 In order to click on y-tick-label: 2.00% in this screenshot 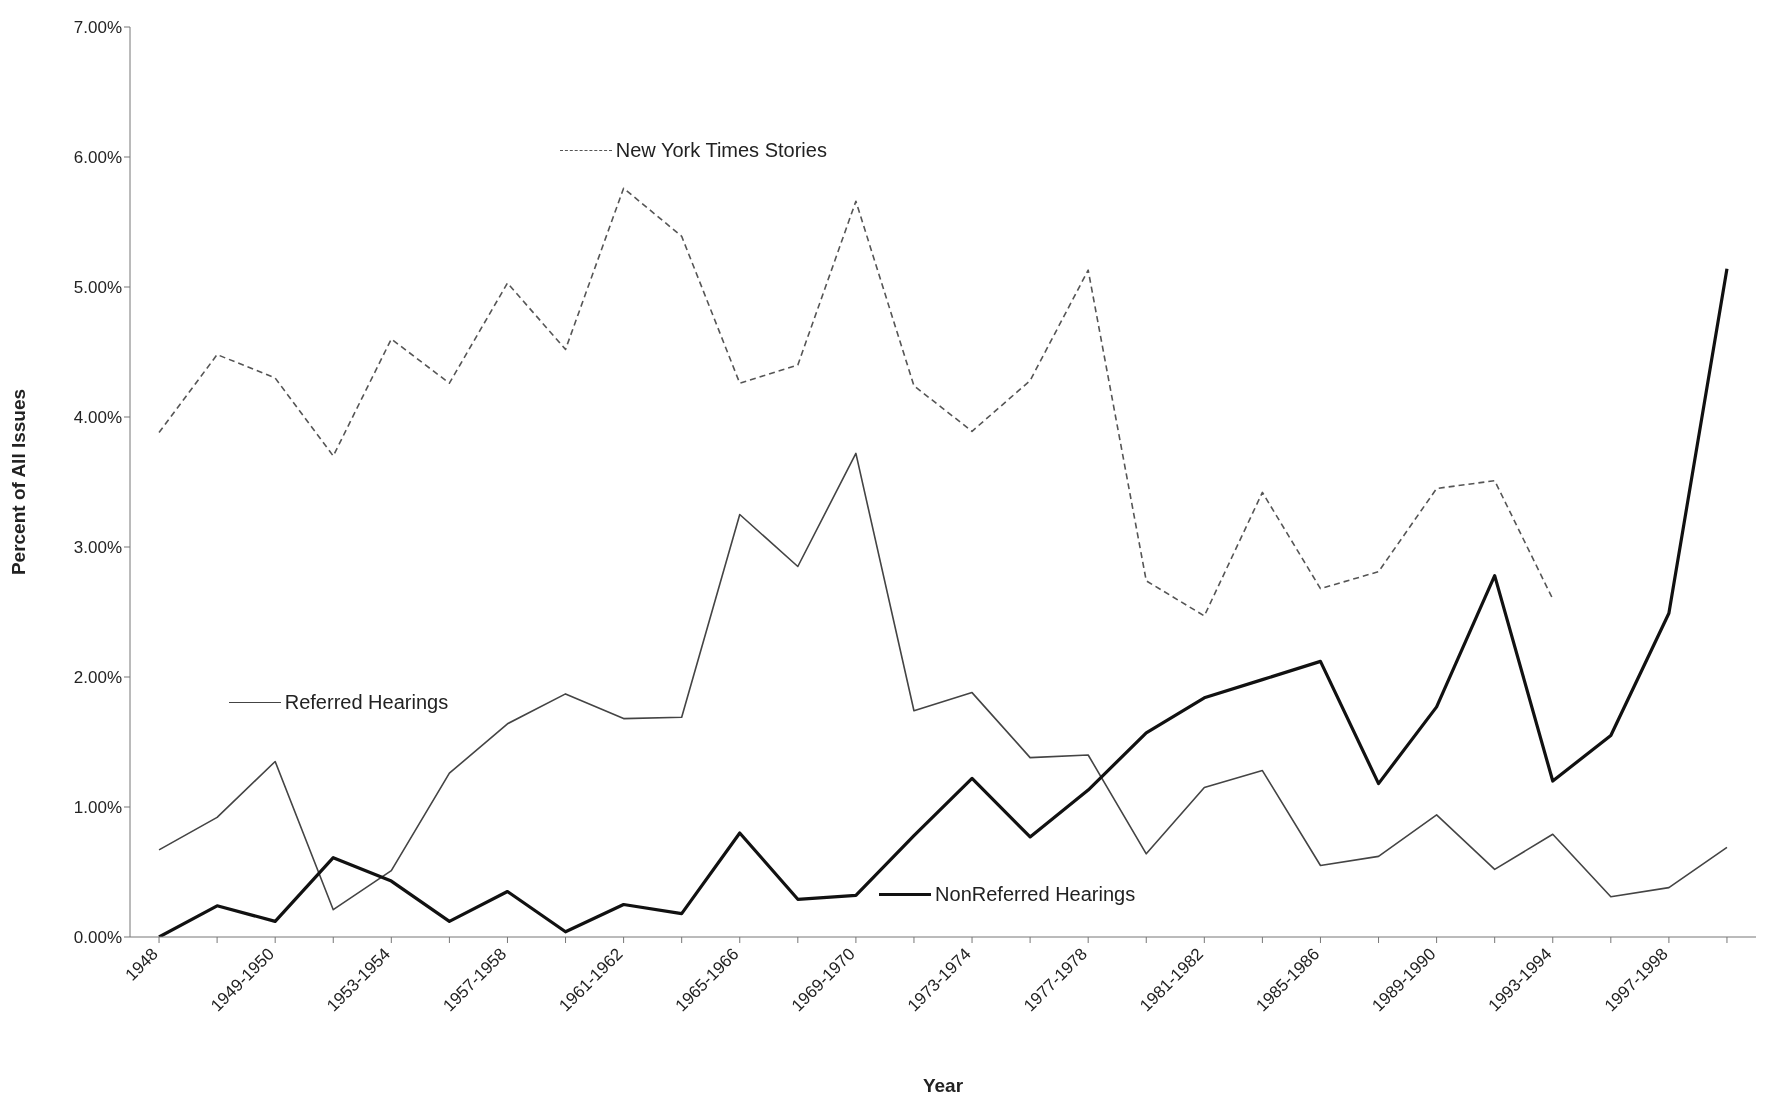, I will do `click(97, 678)`.